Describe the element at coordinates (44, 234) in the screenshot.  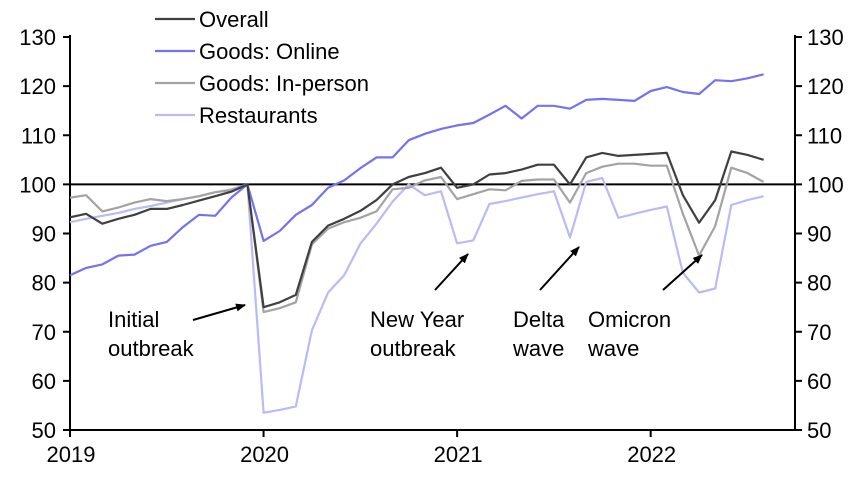
I see `y-tick-label-left: 90` at that location.